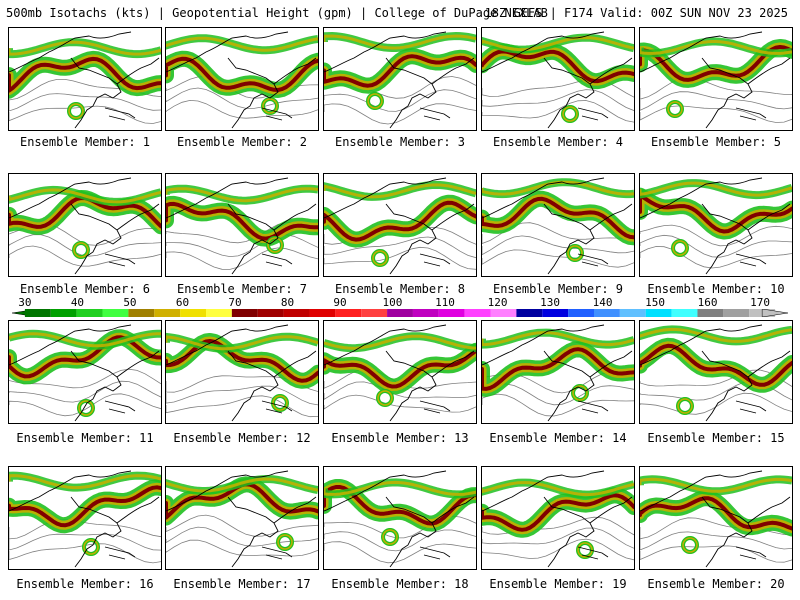 This screenshot has height=600, width=800. I want to click on ensemble-member-caption: Ensemble Member: 3, so click(400, 142).